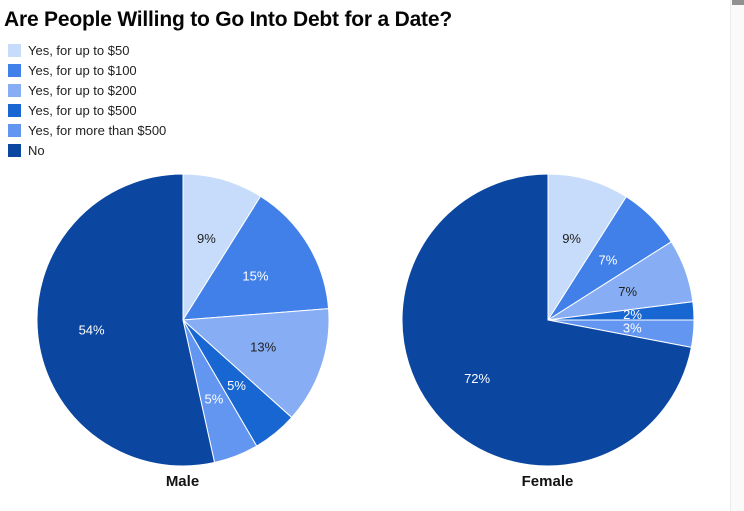 Image resolution: width=744 pixels, height=511 pixels. What do you see at coordinates (91, 330) in the screenshot?
I see `slice-label: 54%` at bounding box center [91, 330].